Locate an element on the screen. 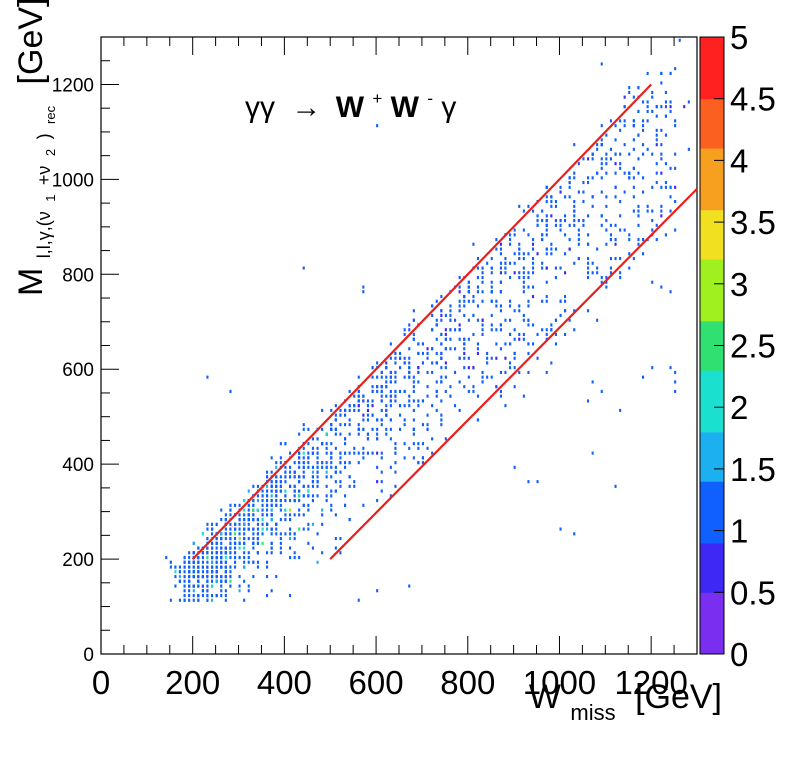 This screenshot has height=759, width=788. z-tick-label: 4.5 is located at coordinates (753, 99).